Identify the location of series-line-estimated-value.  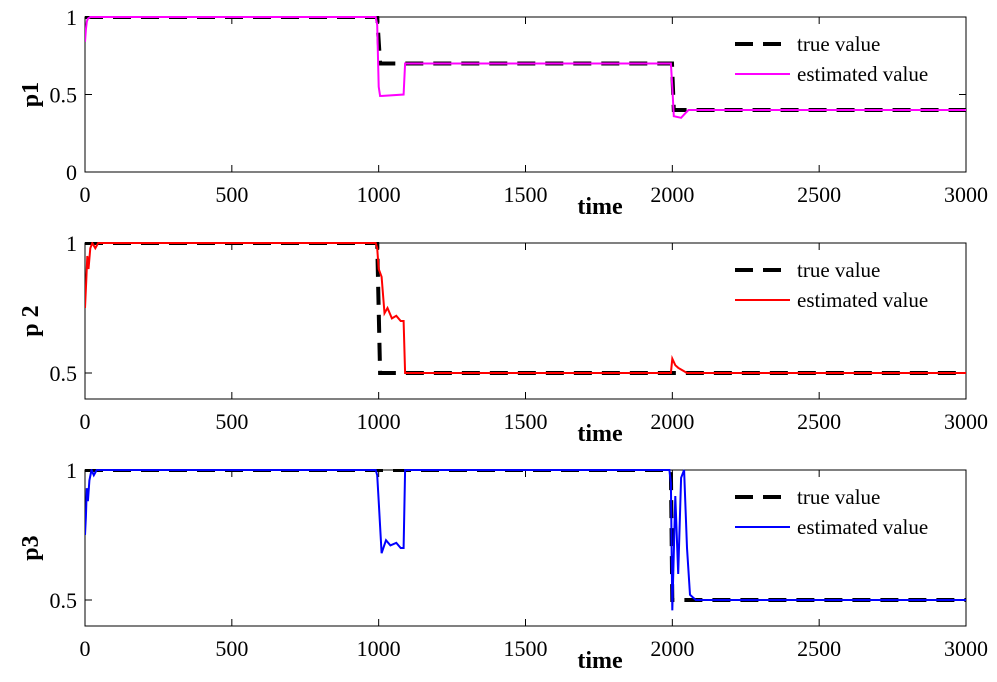
(525, 67).